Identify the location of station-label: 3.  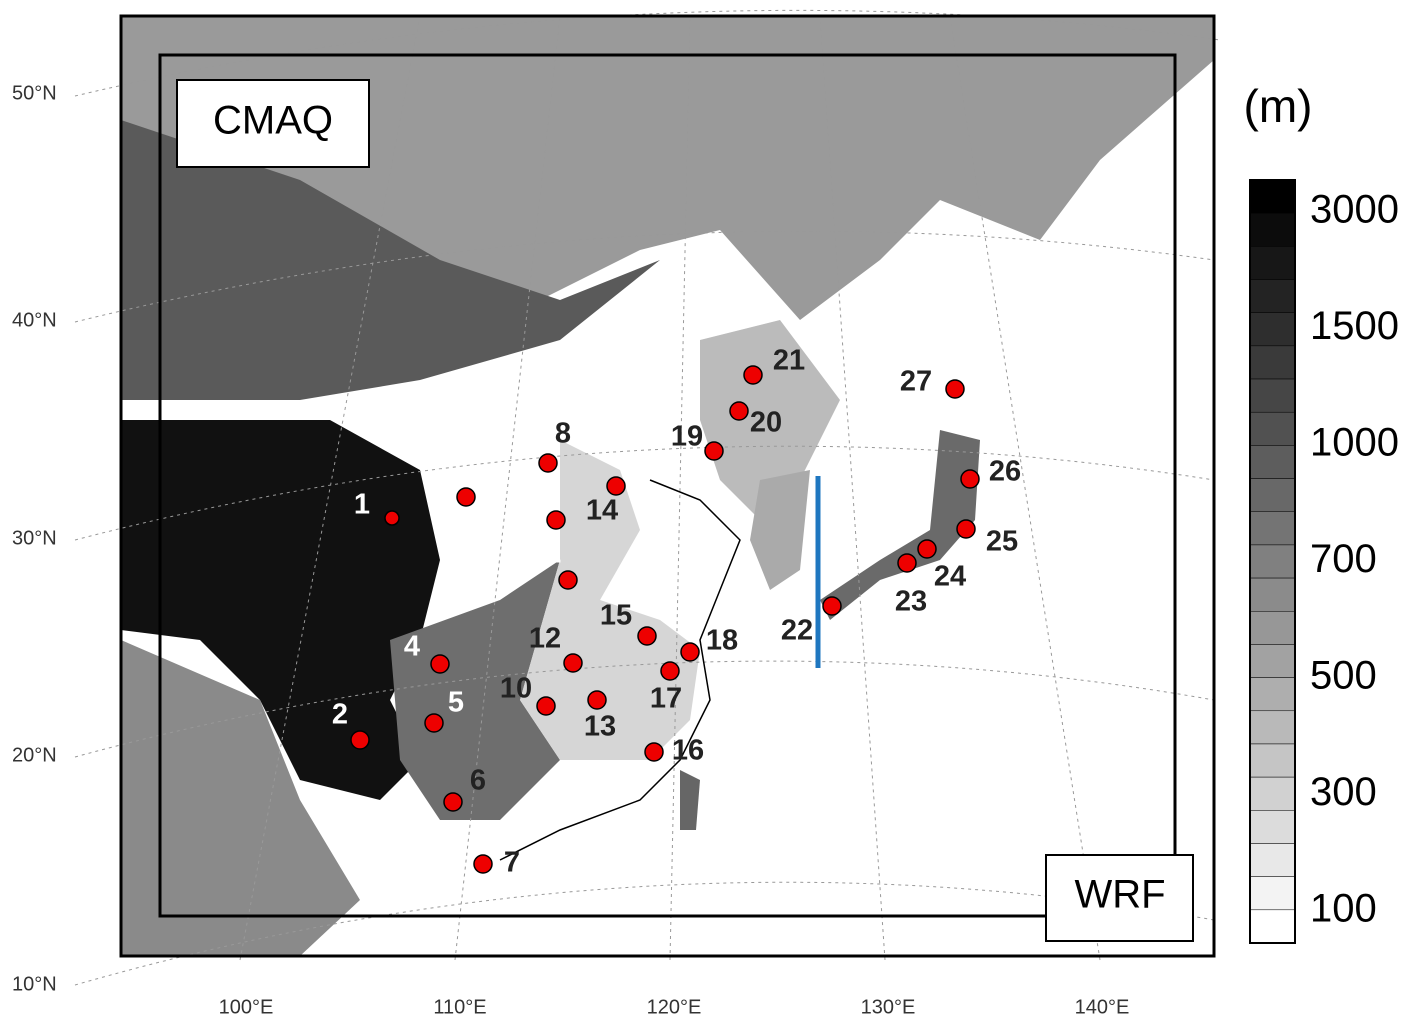
(440, 481).